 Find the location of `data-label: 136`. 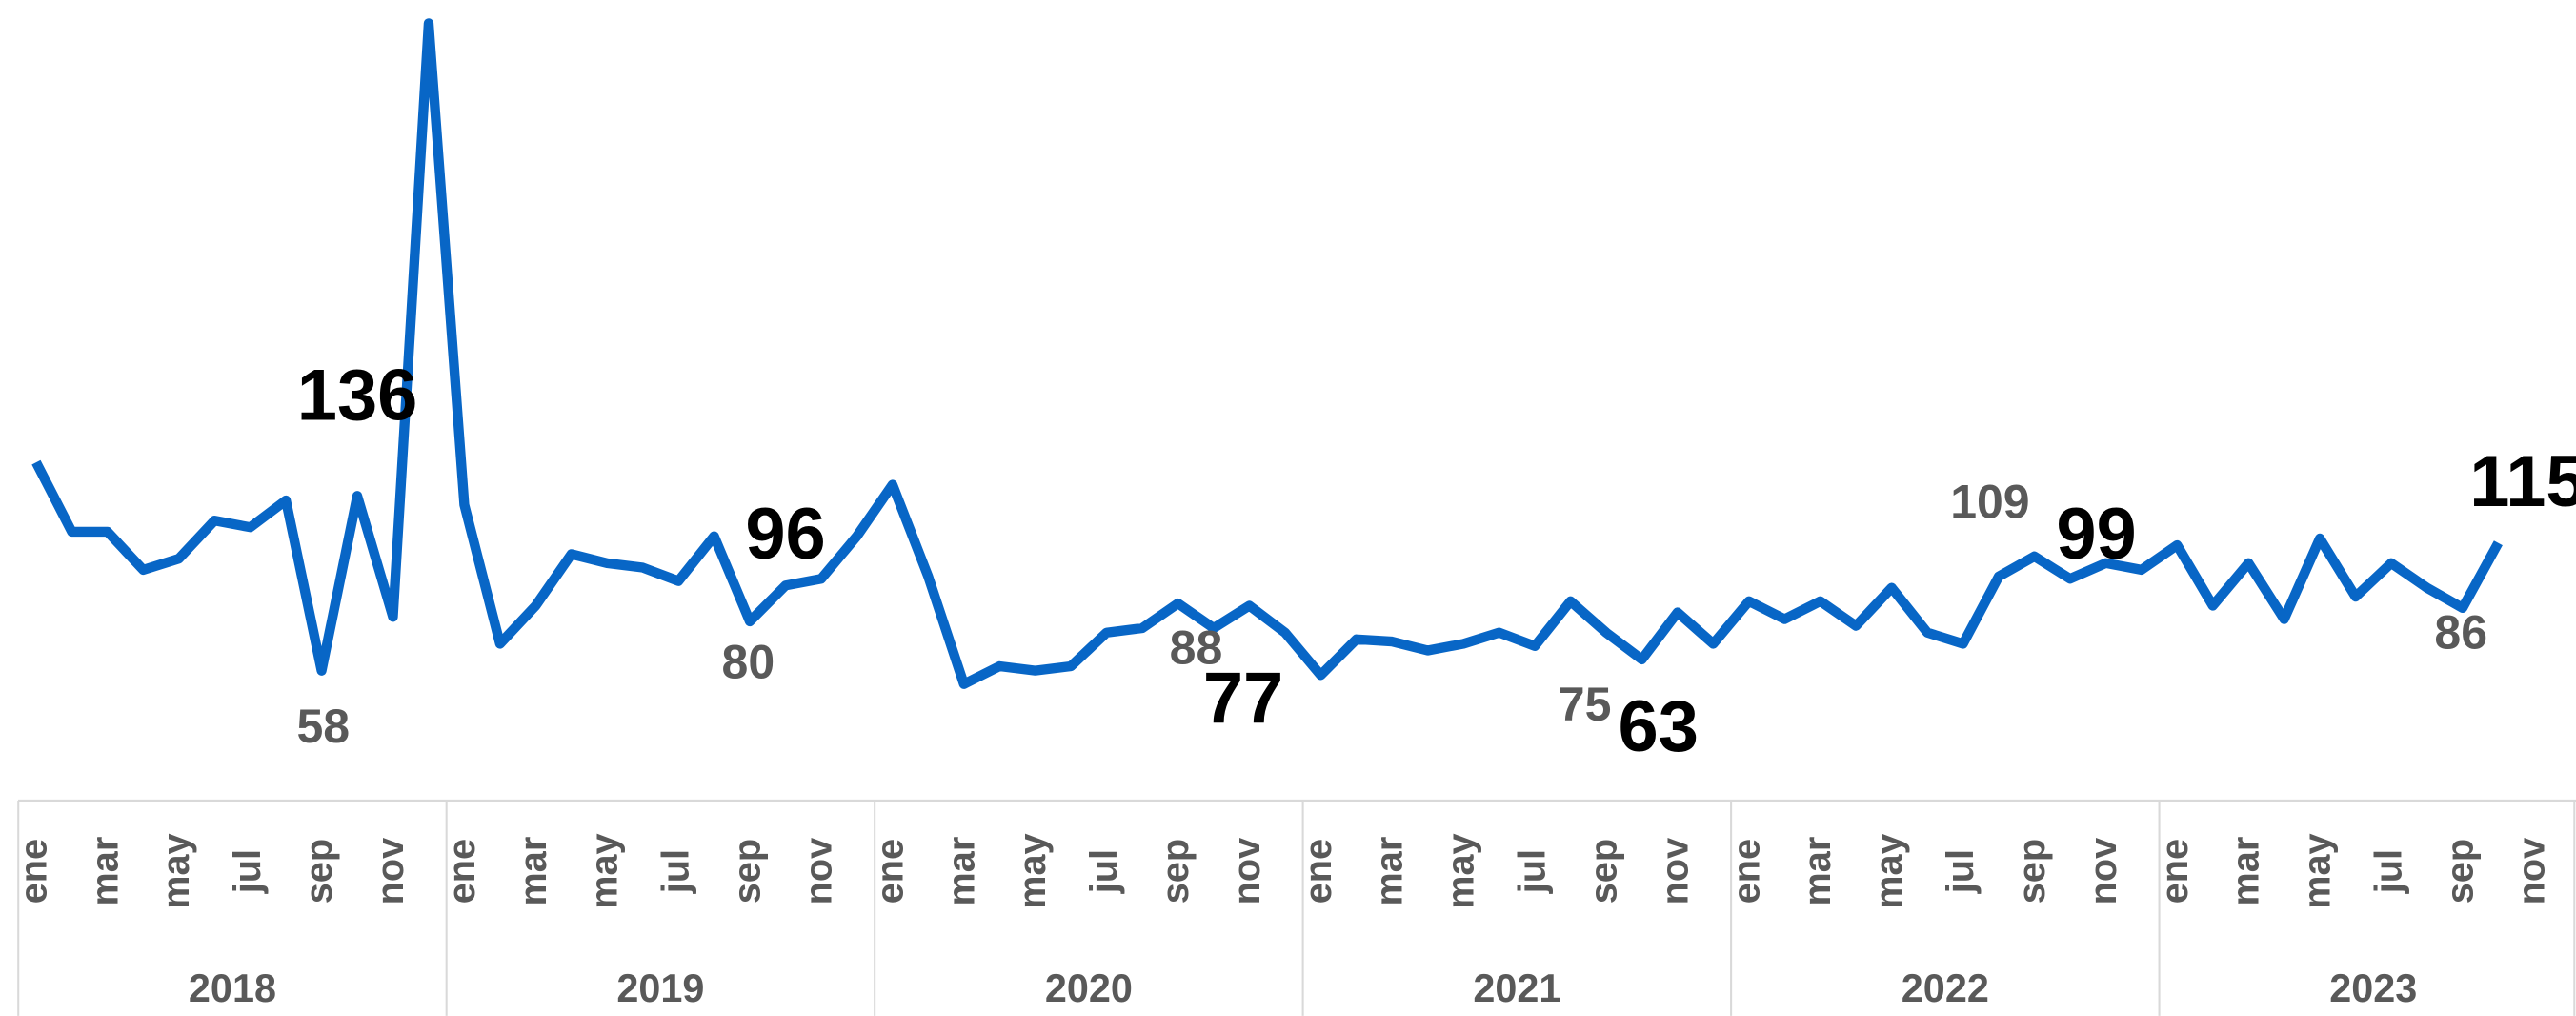

data-label: 136 is located at coordinates (357, 395).